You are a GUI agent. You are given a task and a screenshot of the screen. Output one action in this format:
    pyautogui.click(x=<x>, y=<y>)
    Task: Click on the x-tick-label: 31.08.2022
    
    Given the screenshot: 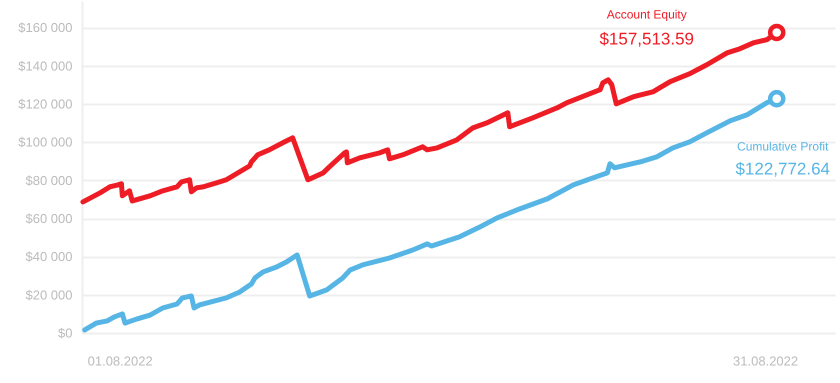 What is the action you would take?
    pyautogui.click(x=765, y=361)
    